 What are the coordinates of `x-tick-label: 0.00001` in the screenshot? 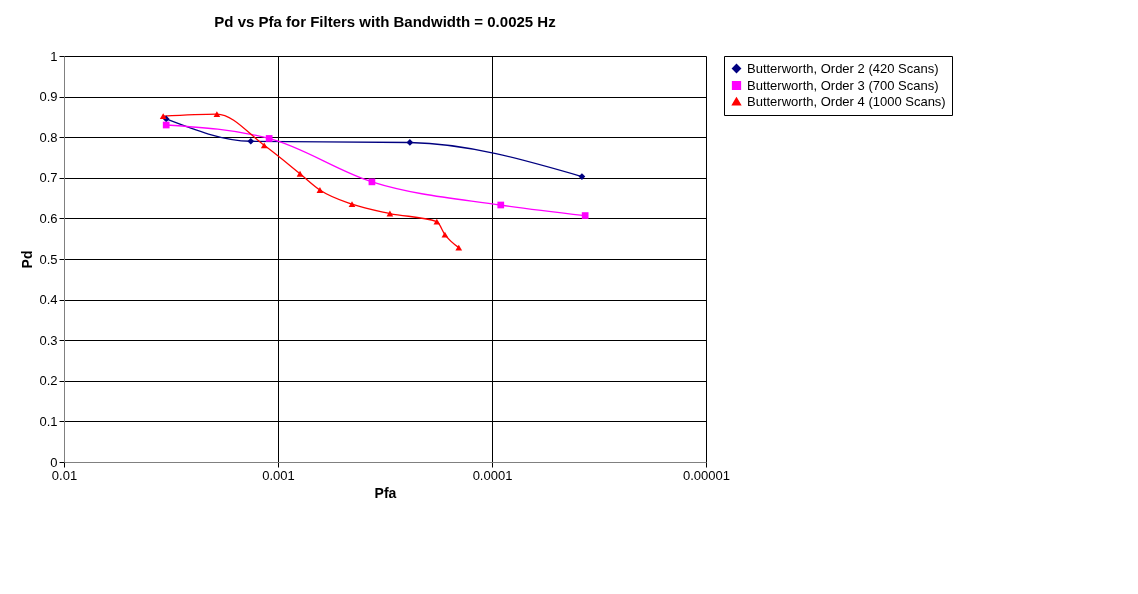 It's located at (706, 475).